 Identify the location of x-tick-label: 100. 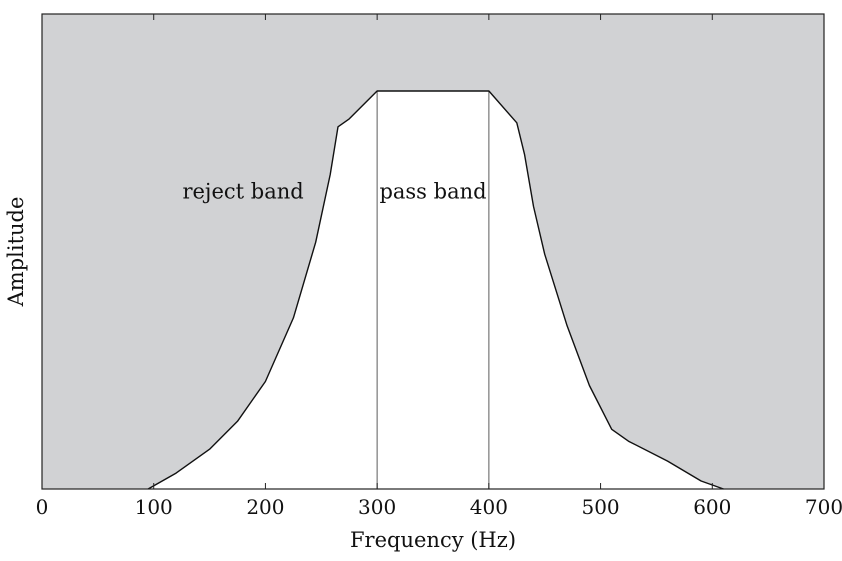
(154, 507).